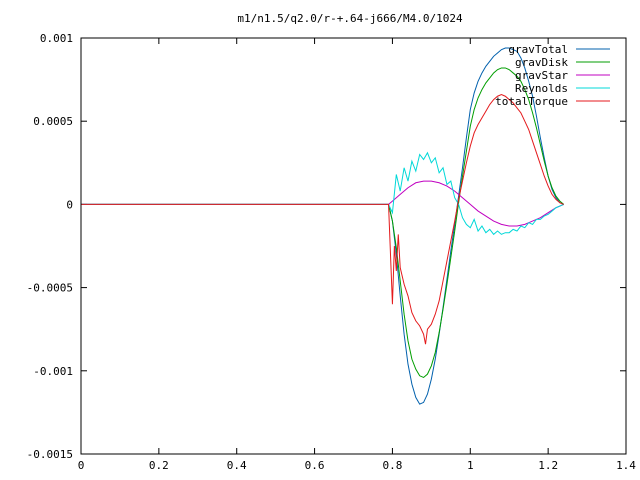 The height and width of the screenshot is (480, 640). What do you see at coordinates (50, 454) in the screenshot?
I see `y-tick-label: -0.0015` at bounding box center [50, 454].